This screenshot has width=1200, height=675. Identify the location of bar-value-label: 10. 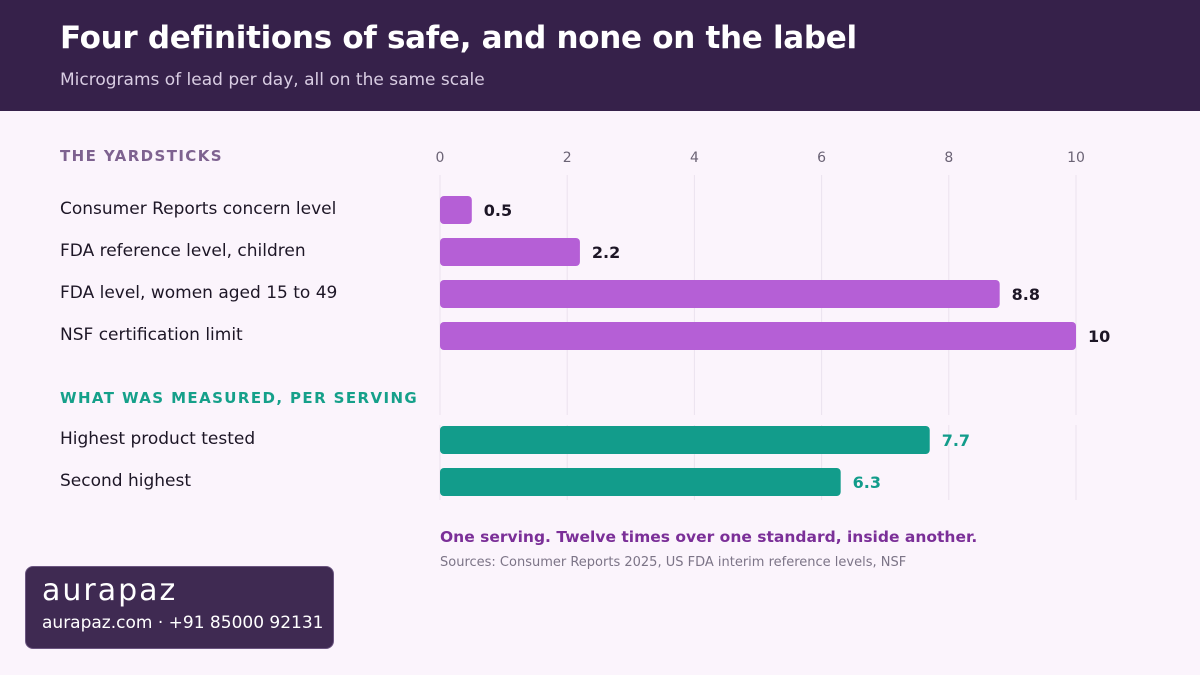
(1099, 336).